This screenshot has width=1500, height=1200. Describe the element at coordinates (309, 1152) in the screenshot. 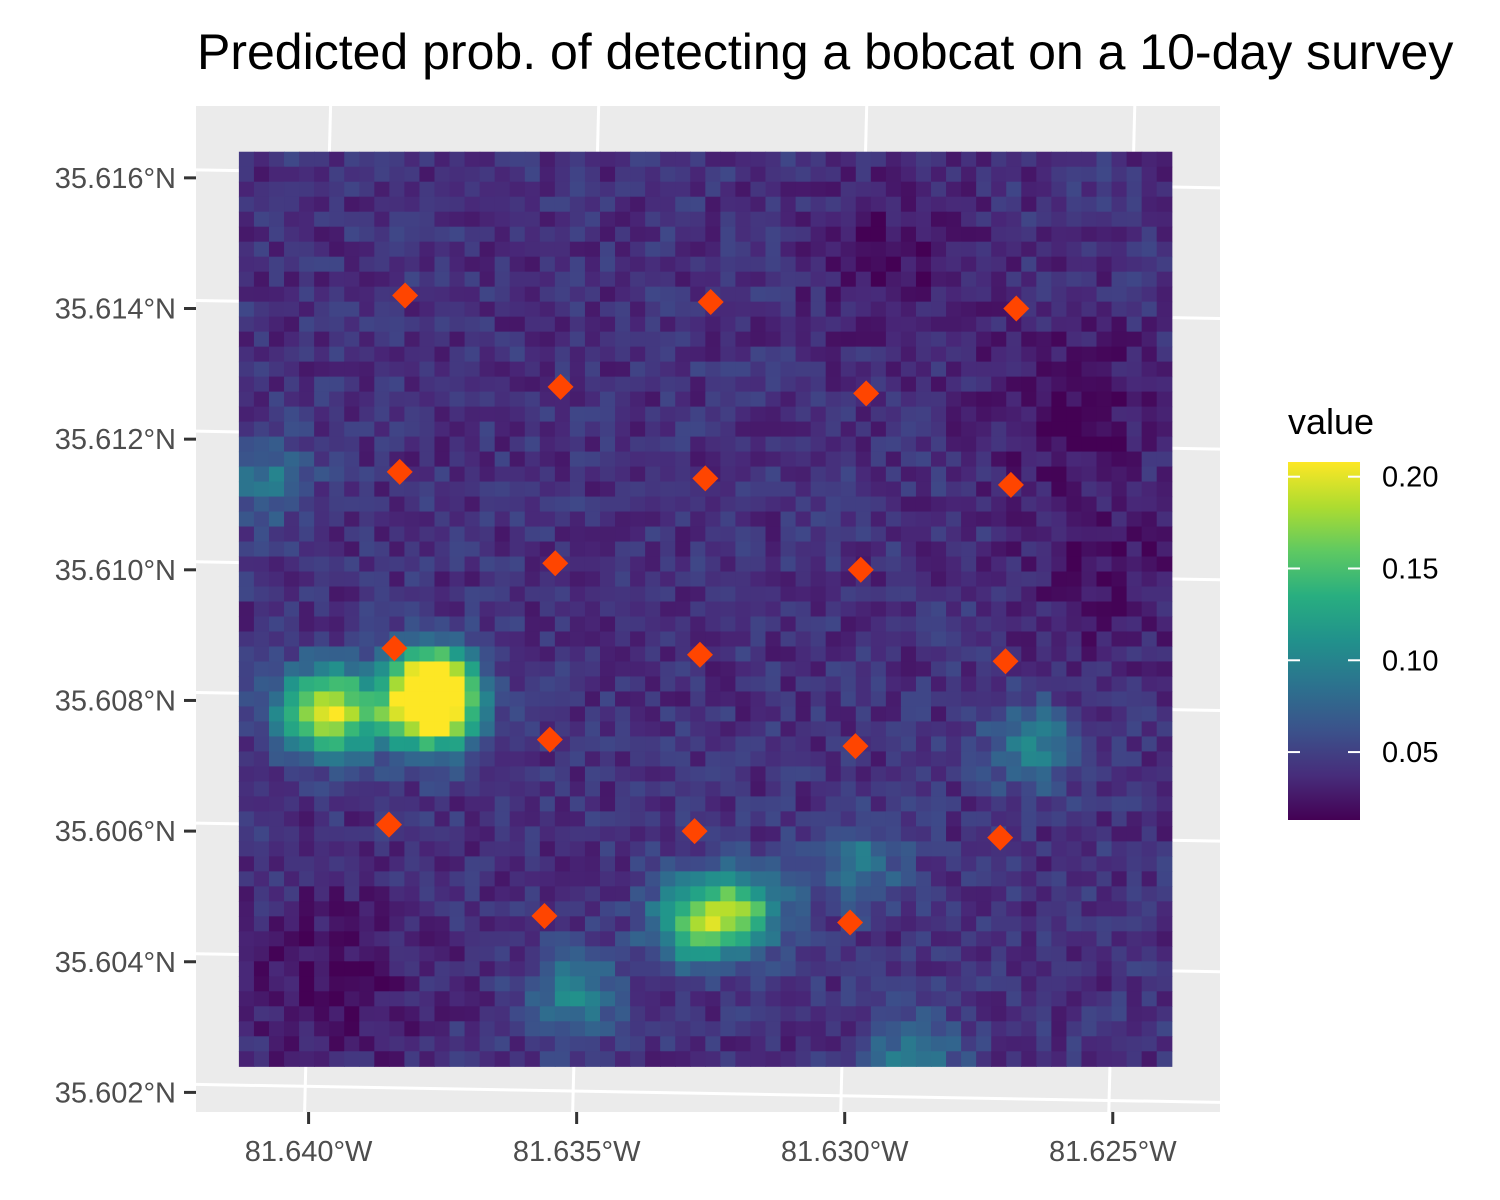

I see `x-tick-label: 81.640°W` at that location.